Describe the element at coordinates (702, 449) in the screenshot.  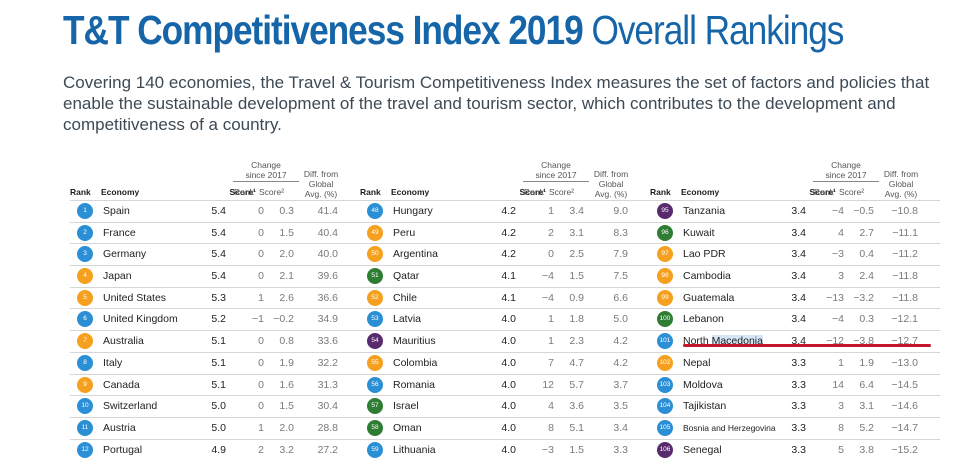
I see `economy-name: Senegal` at that location.